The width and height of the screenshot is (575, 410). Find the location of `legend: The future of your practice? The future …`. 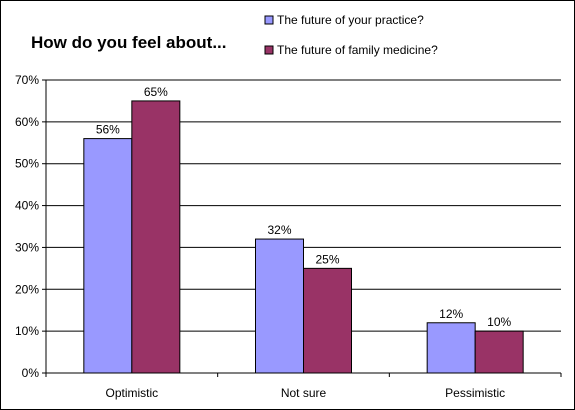

legend: The future of your practice? The future … is located at coordinates (351, 35).